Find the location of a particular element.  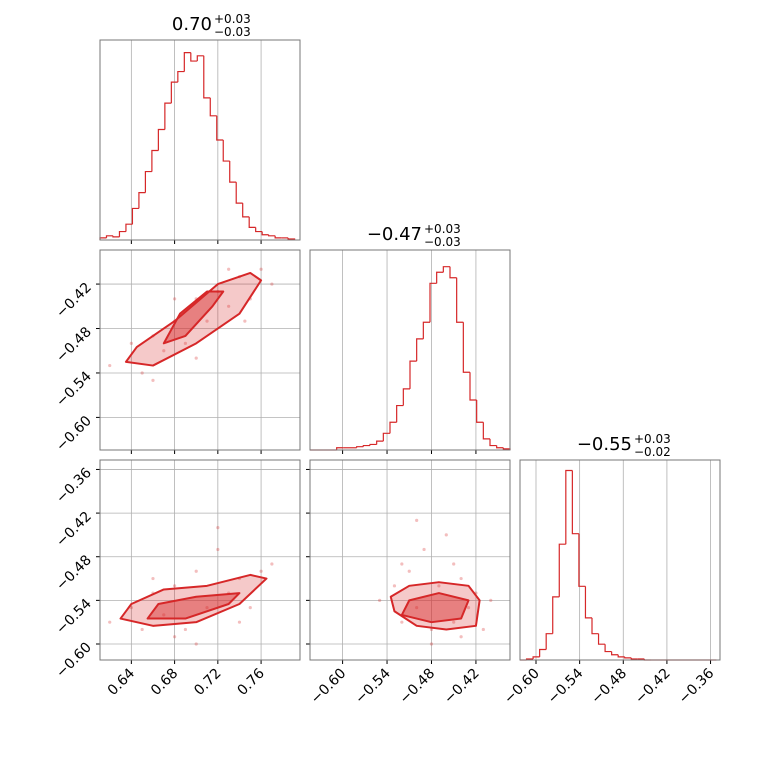

title: 0.70 is located at coordinates (192, 24).